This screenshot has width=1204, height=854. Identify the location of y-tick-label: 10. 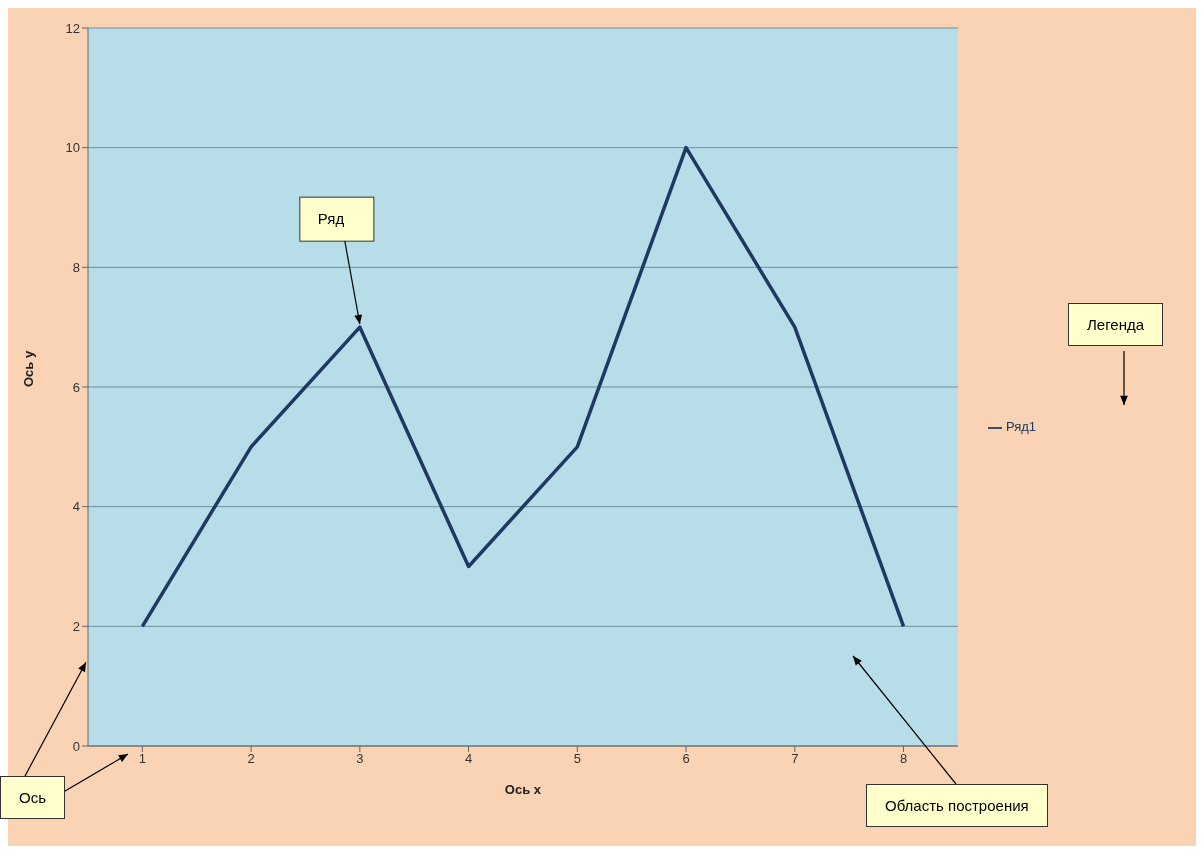
(72, 148).